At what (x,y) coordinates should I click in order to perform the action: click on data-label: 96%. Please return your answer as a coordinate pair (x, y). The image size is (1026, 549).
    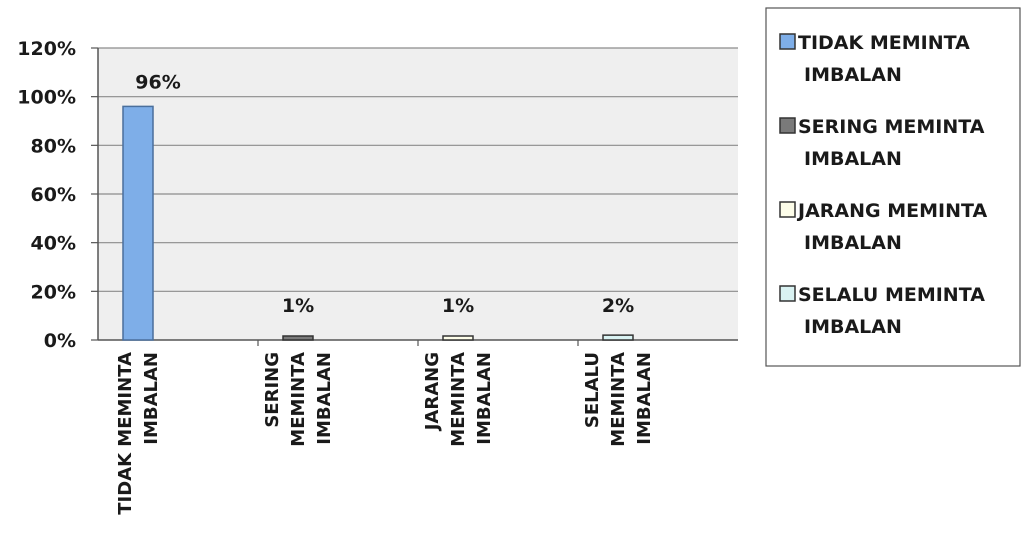
    Looking at the image, I should click on (157, 82).